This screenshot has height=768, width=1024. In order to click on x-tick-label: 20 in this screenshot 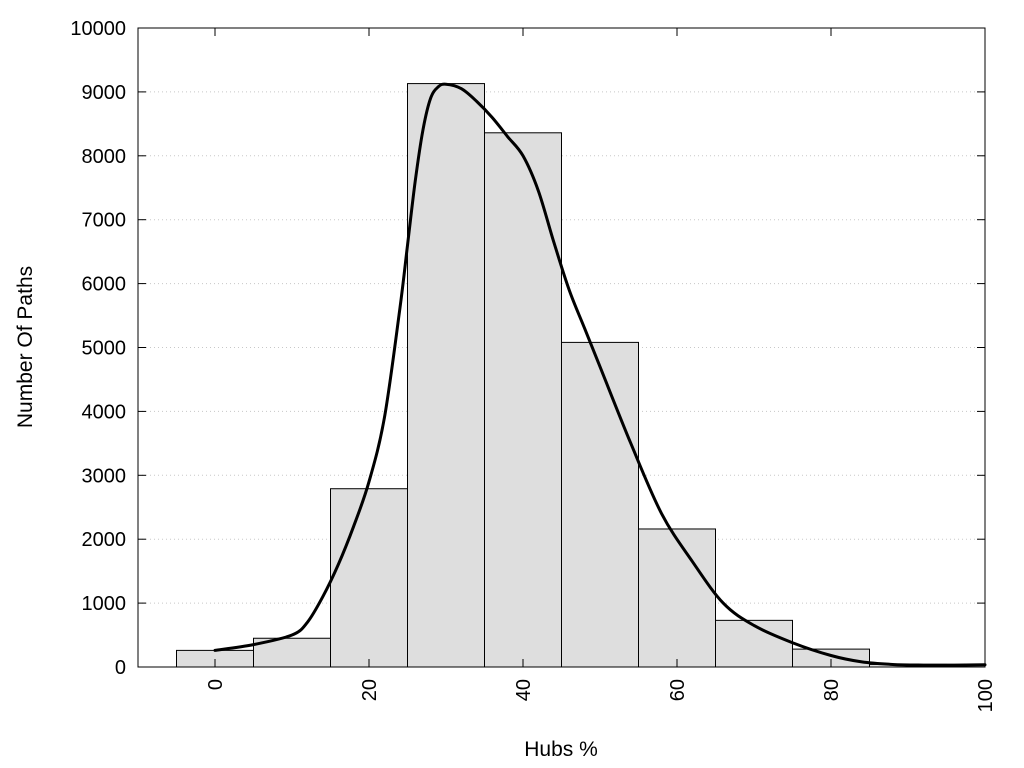, I will do `click(370, 690)`.